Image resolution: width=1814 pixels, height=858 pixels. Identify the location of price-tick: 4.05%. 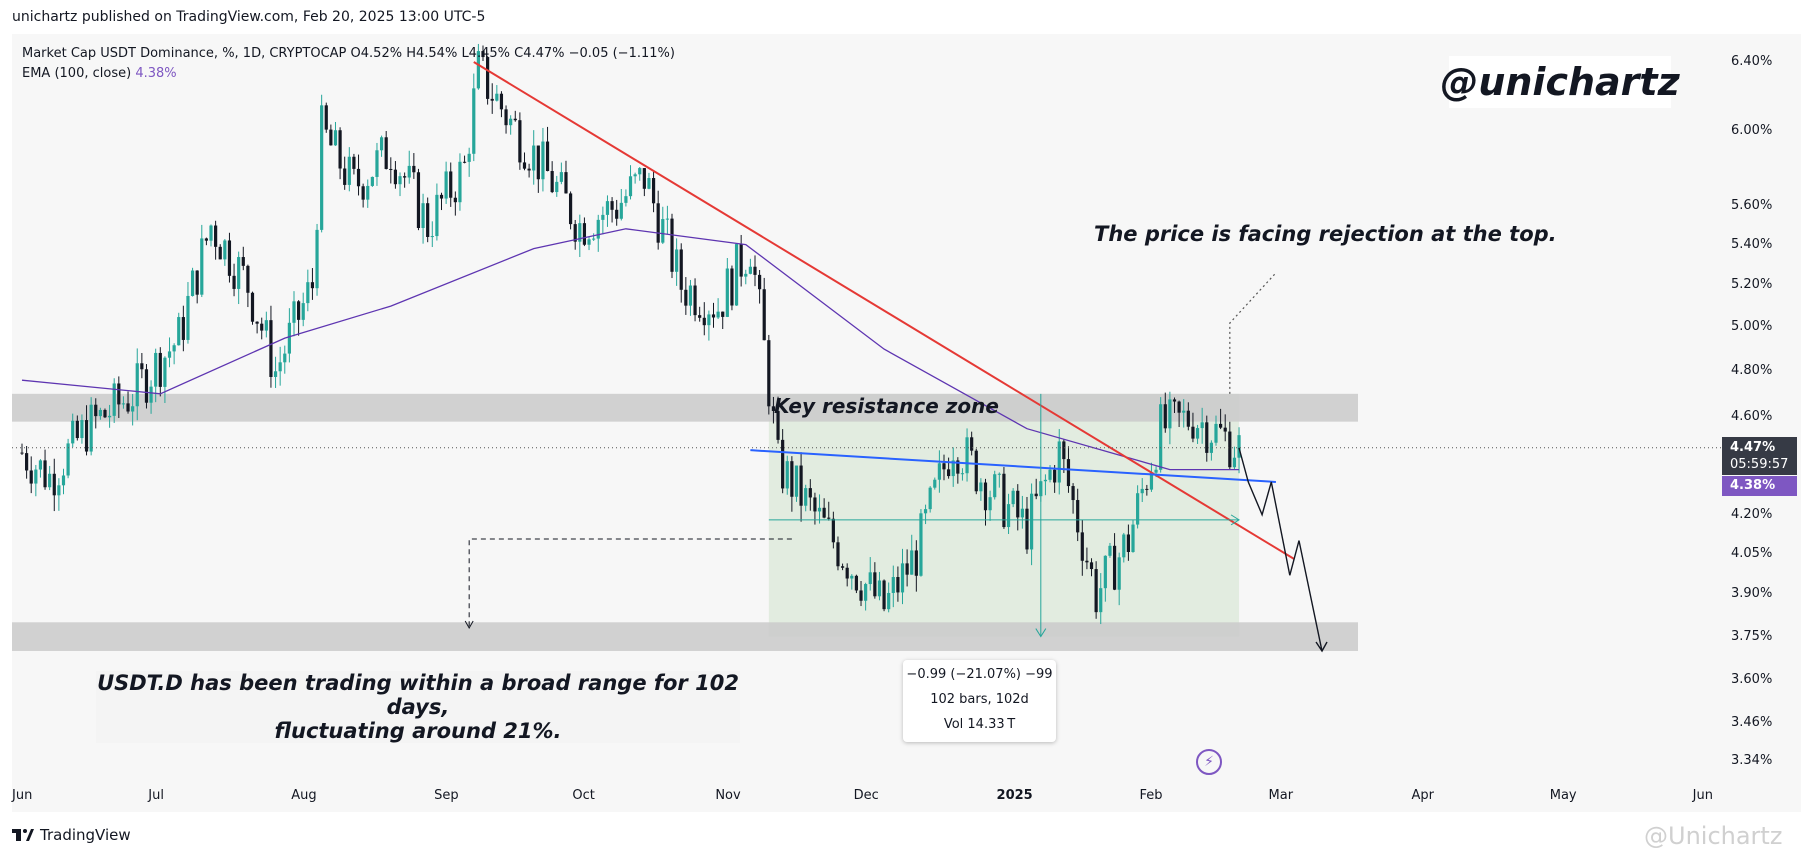
(1752, 553).